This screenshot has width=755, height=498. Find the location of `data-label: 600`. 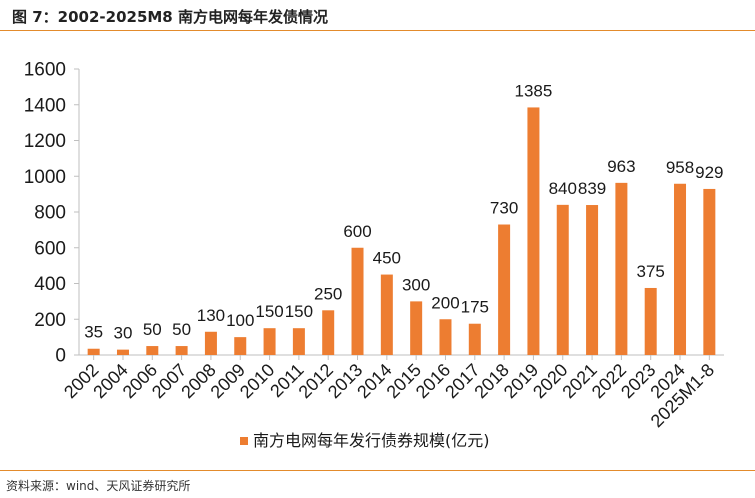

data-label: 600 is located at coordinates (357, 231).